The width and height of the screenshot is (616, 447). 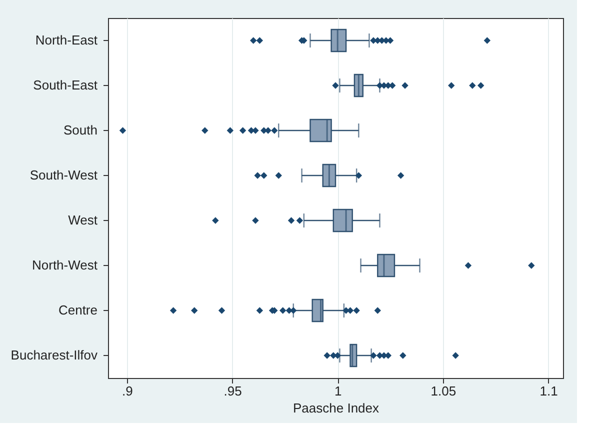 I want to click on x-tick-label: 1.05, so click(x=443, y=391).